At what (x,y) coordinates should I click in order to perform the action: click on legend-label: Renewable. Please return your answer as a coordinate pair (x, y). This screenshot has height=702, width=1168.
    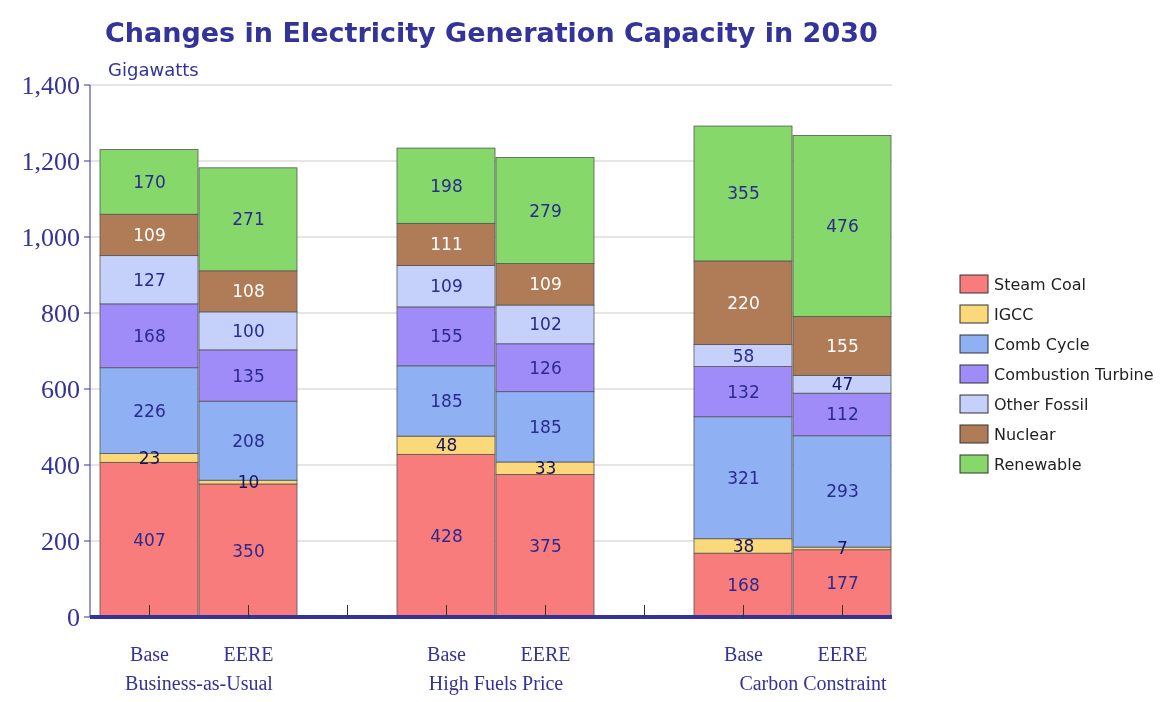
    Looking at the image, I should click on (1038, 464).